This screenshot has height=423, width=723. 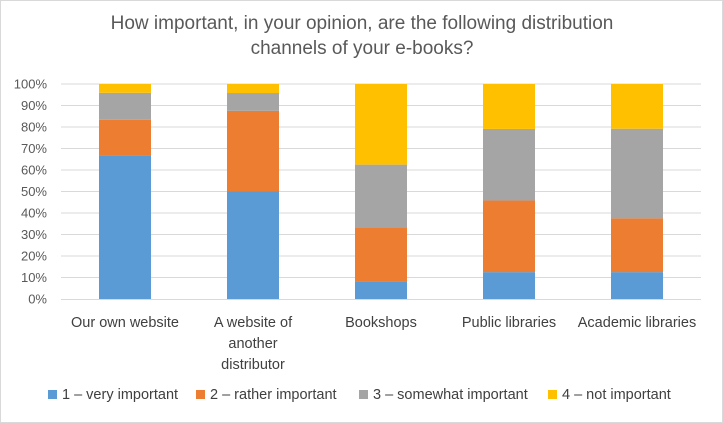 I want to click on y-tick-label: 40%, so click(x=34, y=213).